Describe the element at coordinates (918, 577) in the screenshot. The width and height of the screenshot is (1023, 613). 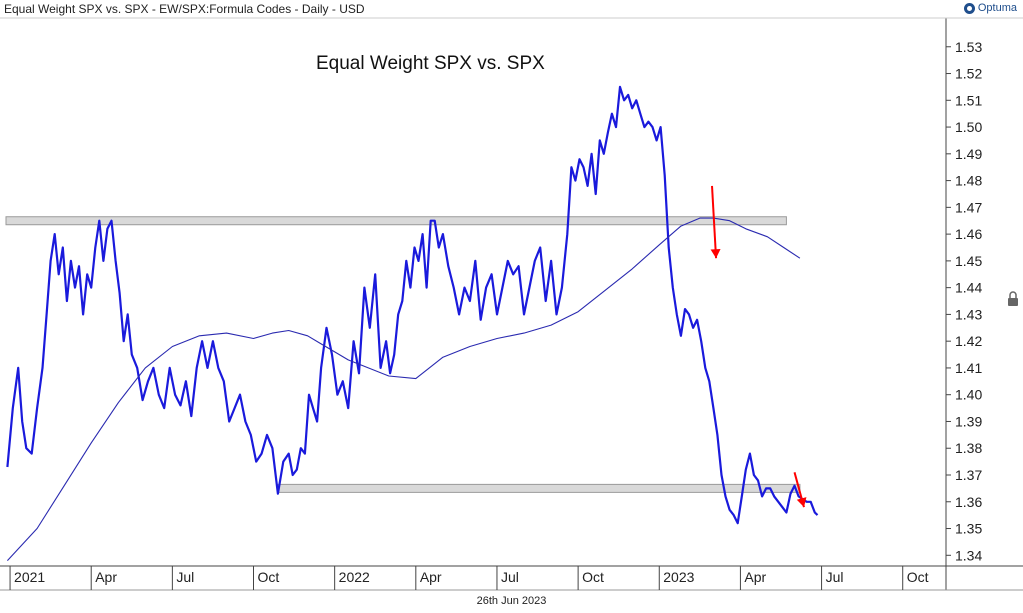
I see `x-tick-label-11: Oct` at that location.